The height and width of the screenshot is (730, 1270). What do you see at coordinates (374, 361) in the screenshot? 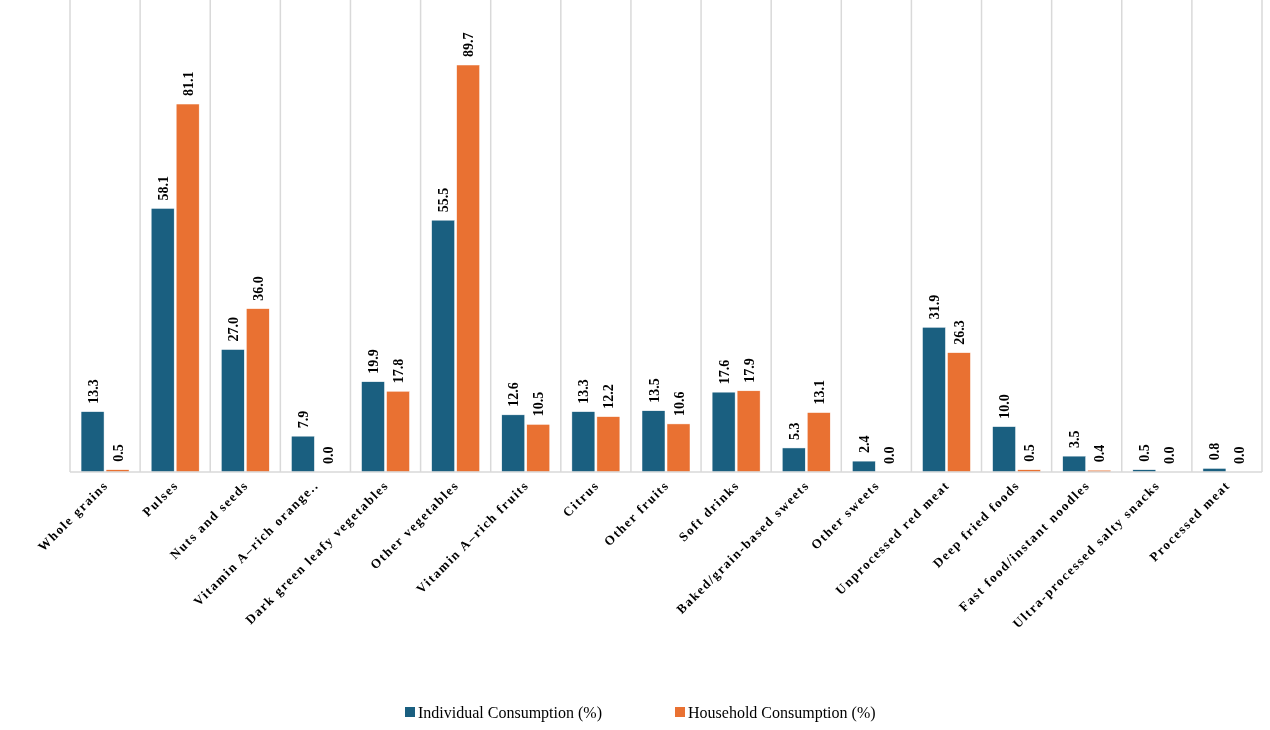
I see `data-label: 19.9` at bounding box center [374, 361].